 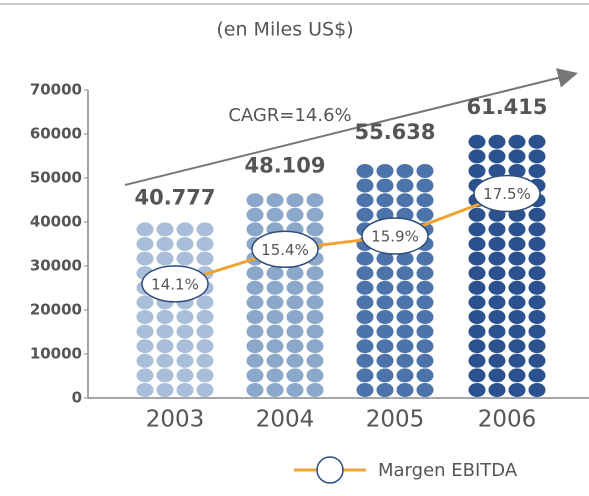 What do you see at coordinates (174, 198) in the screenshot?
I see `value-label: 40.777` at bounding box center [174, 198].